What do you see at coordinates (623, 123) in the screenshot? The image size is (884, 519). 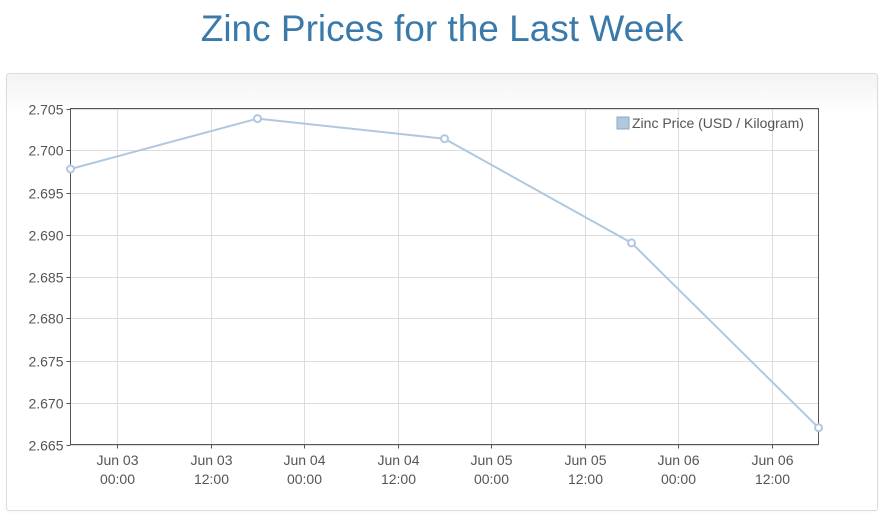 I see `legend-swatch` at bounding box center [623, 123].